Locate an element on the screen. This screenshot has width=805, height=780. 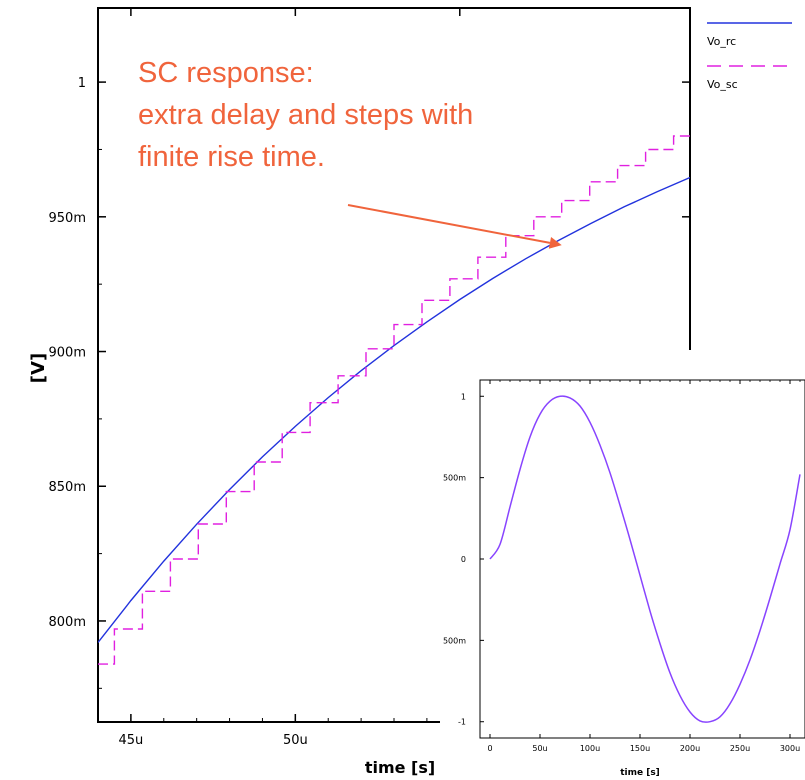
inset-x-tick-label: 250u is located at coordinates (740, 748).